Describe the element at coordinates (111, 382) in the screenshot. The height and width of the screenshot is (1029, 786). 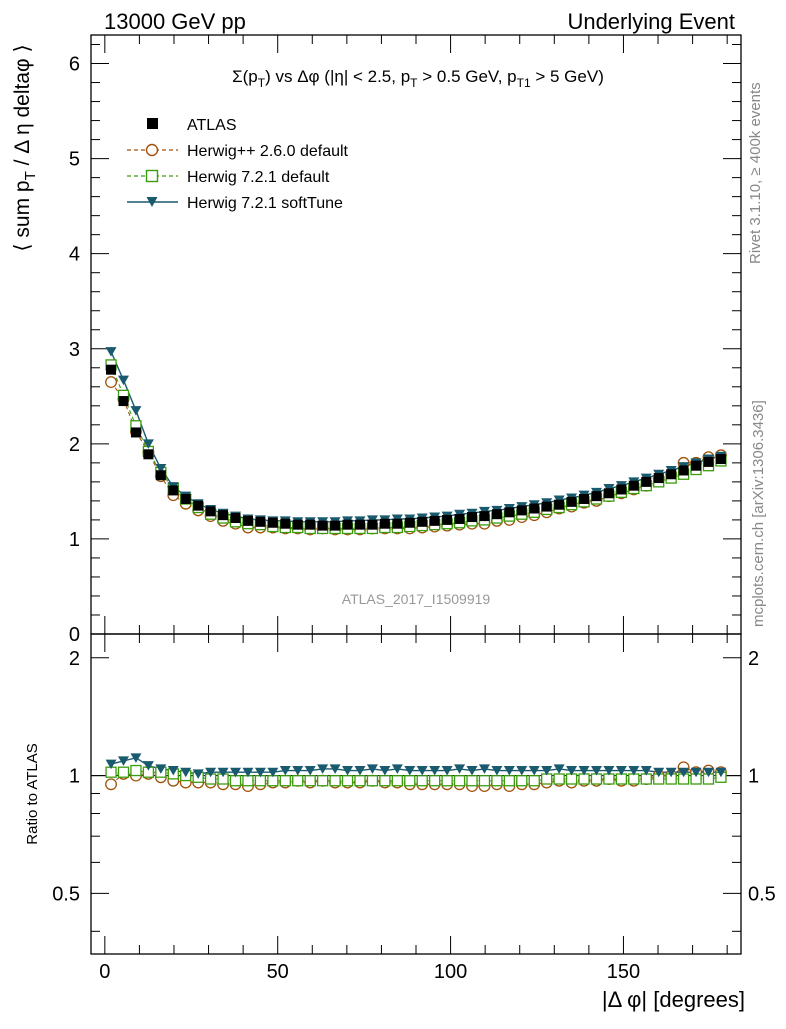
I see `data-point-open-circle` at that location.